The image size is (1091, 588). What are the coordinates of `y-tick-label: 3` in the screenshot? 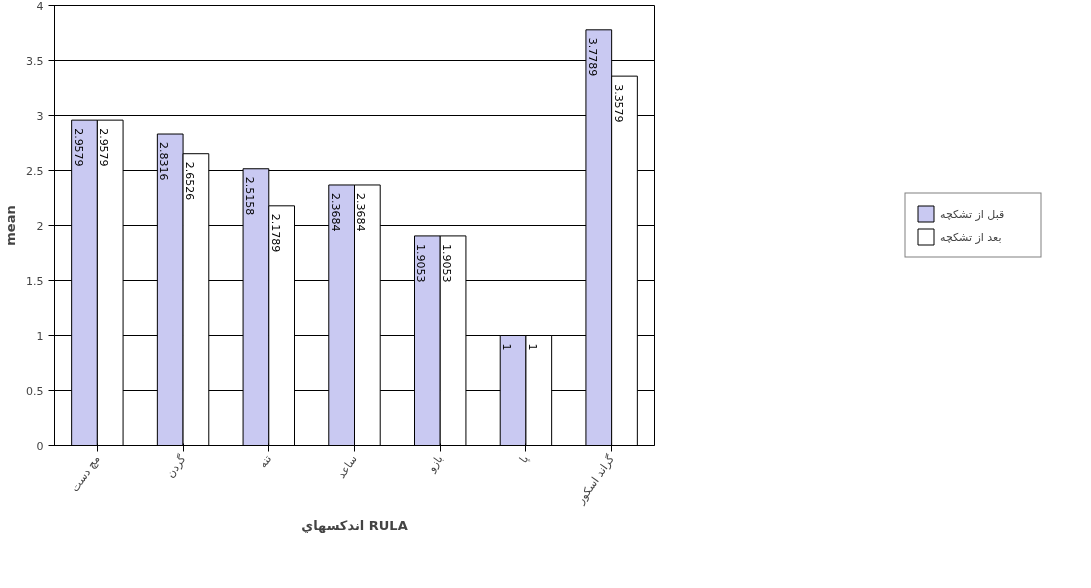 It's located at (40, 116).